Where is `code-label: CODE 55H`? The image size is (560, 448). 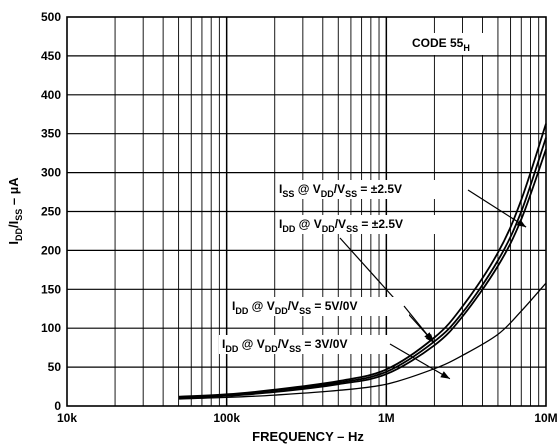
code-label: CODE 55H is located at coordinates (450, 44).